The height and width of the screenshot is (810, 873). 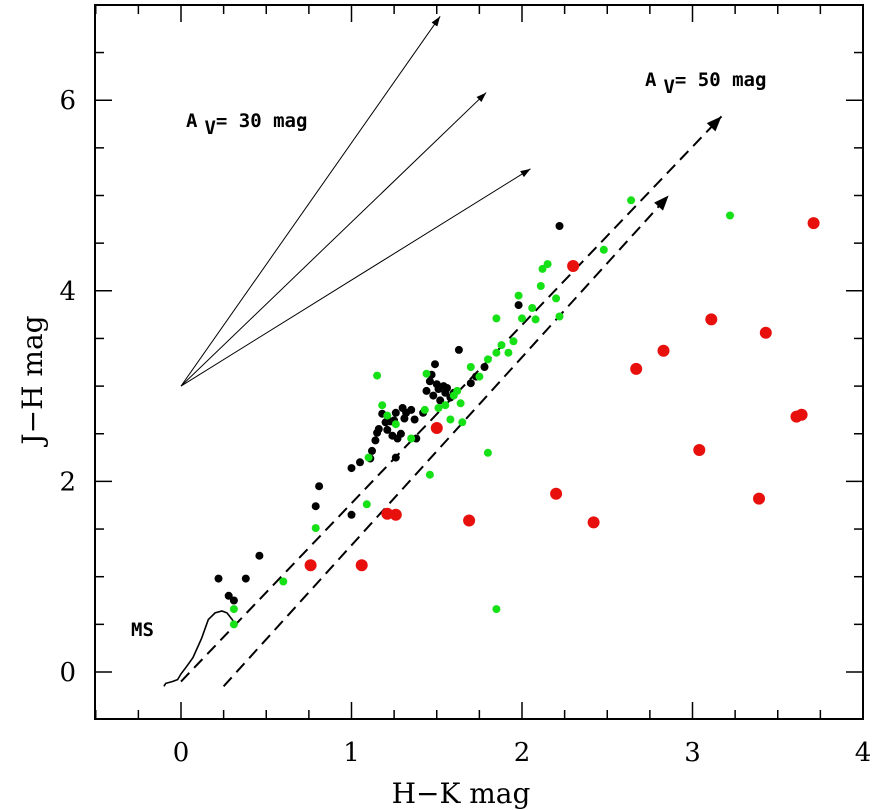 I want to click on x-axis-title: H−K mag, so click(x=461, y=793).